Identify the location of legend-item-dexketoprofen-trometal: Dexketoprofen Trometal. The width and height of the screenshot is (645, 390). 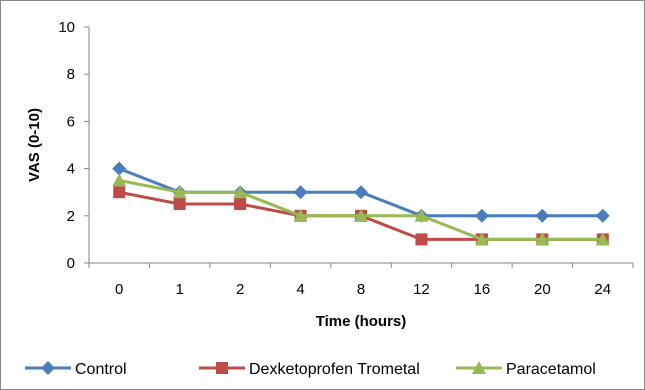
(309, 369).